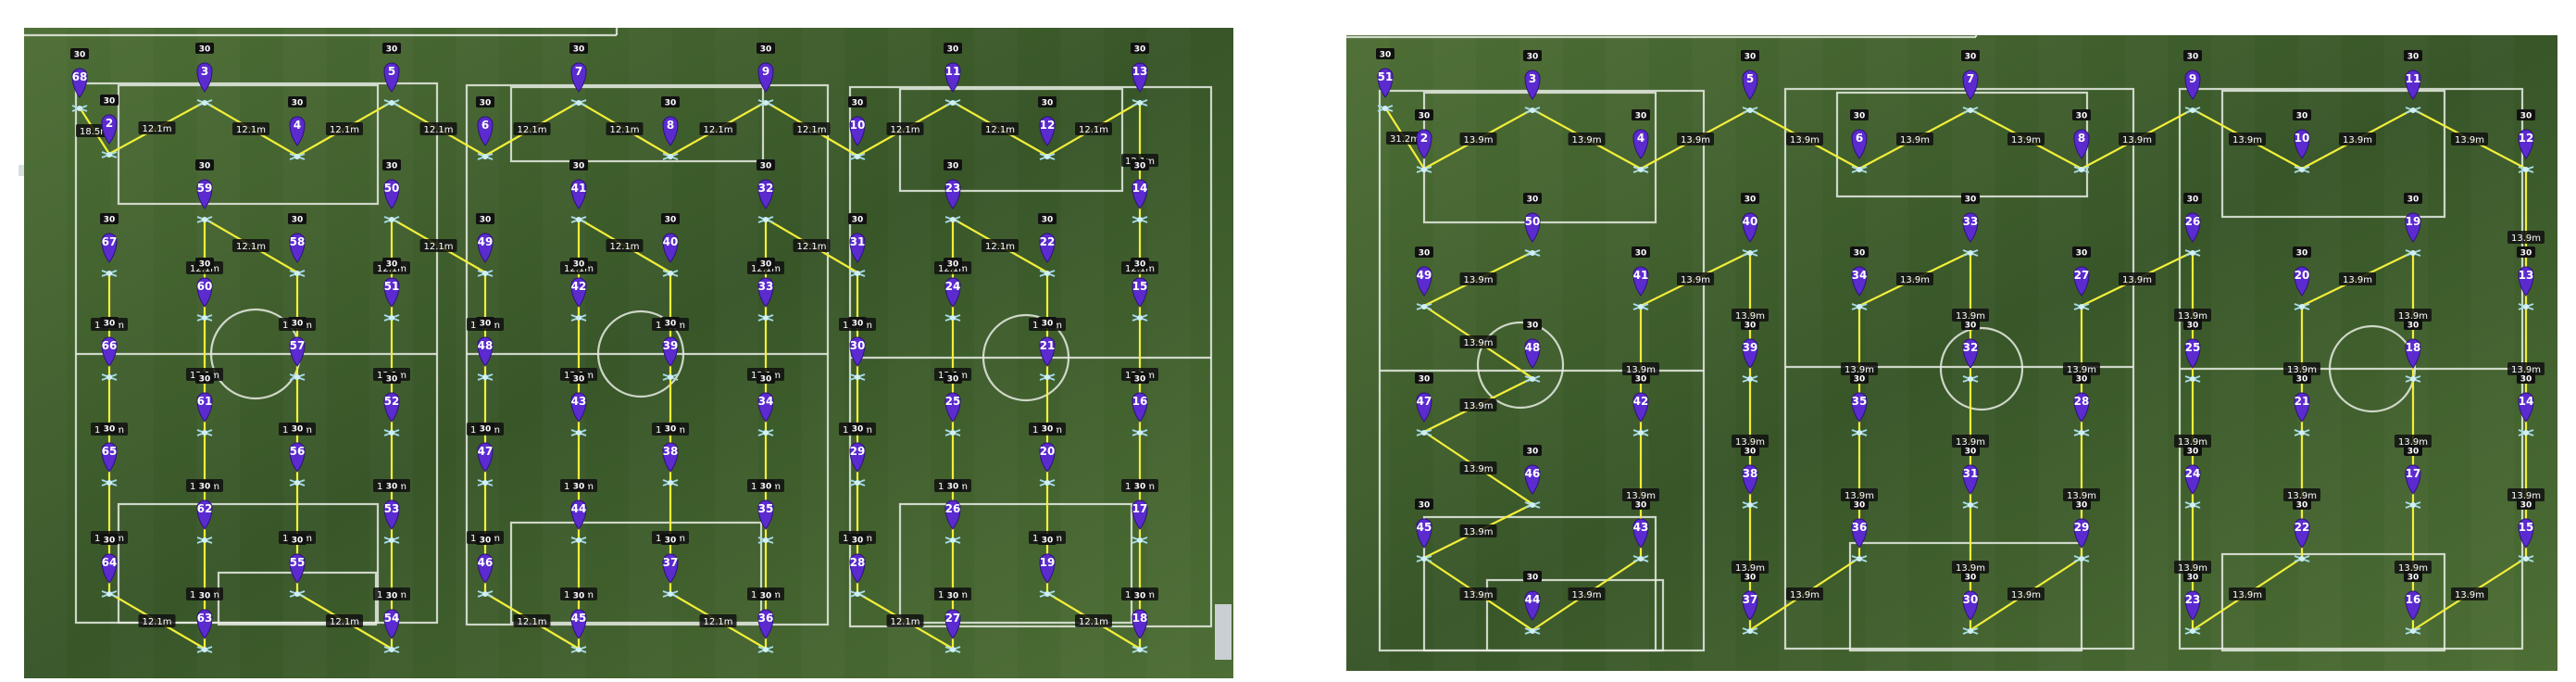 Image resolution: width=2576 pixels, height=682 pixels. What do you see at coordinates (392, 621) in the screenshot?
I see `waypoint-54: 30 54` at bounding box center [392, 621].